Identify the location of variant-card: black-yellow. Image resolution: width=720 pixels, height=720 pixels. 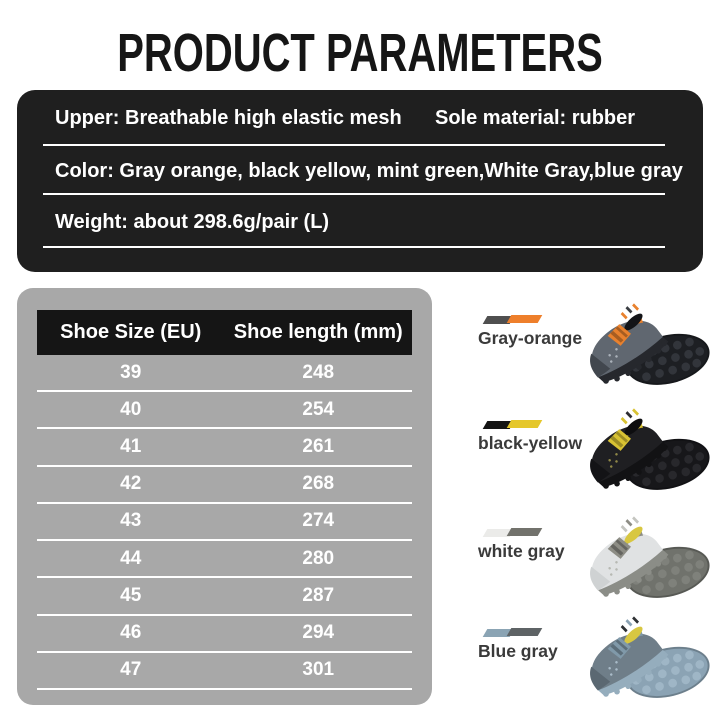
(589, 448).